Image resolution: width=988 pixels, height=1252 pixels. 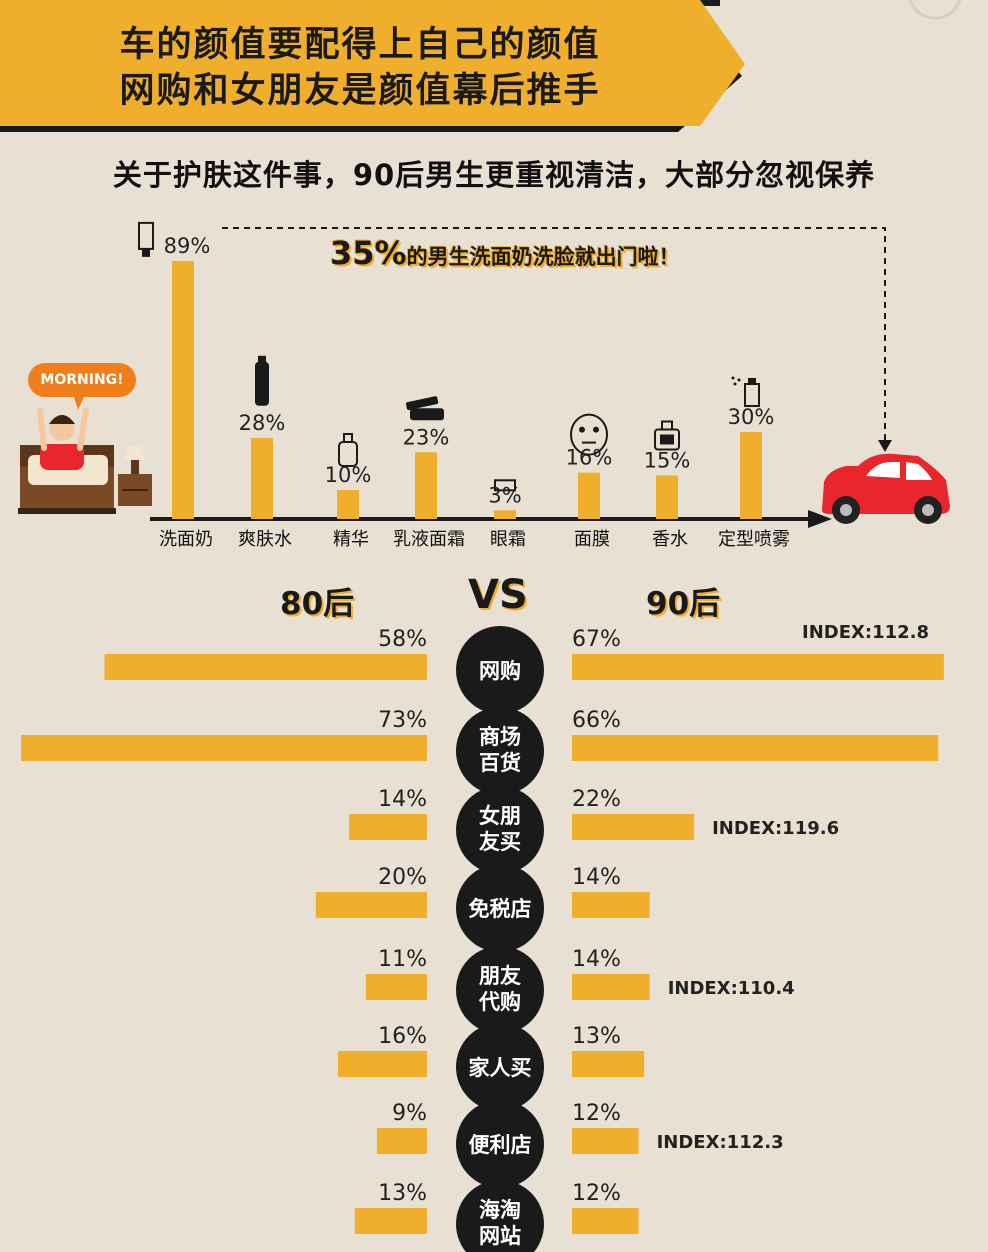 I want to click on serum-cap, so click(x=348, y=438).